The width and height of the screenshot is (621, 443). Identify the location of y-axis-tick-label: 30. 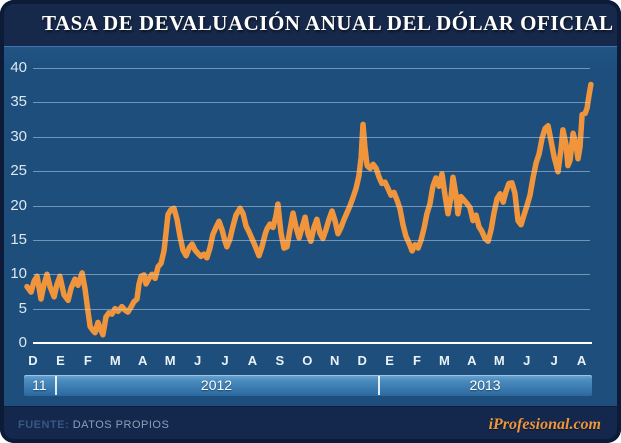
(18, 136).